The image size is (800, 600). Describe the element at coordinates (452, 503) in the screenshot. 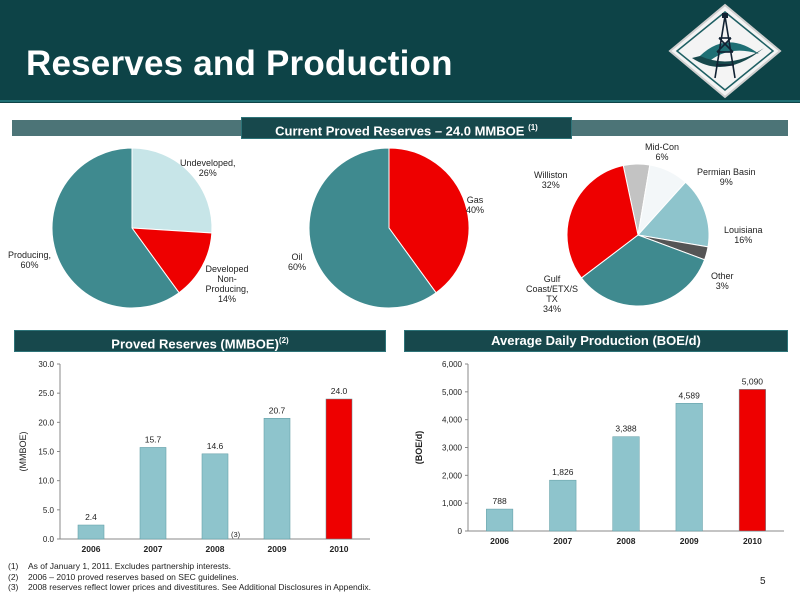

I see `y-tick-label: 1,000` at that location.